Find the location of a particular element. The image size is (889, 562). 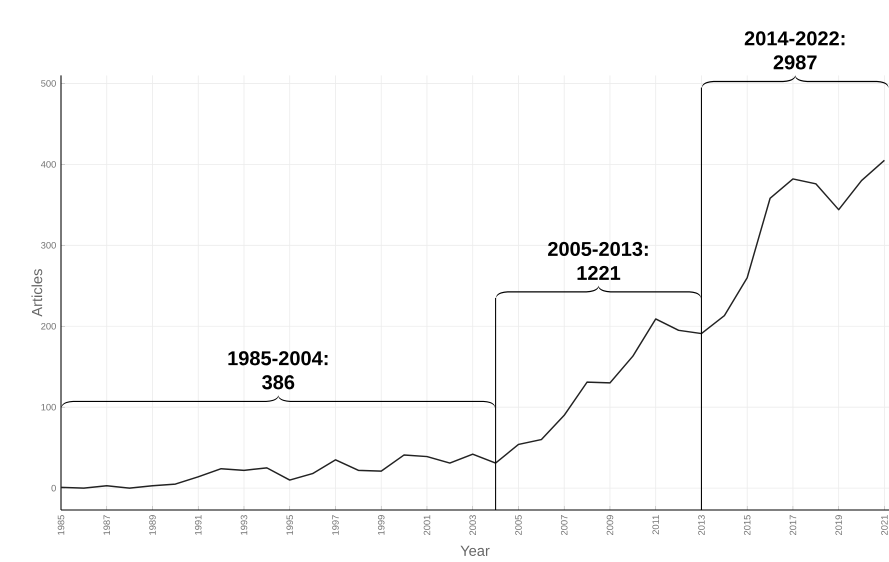

x-tick-label: 2017 is located at coordinates (793, 525).